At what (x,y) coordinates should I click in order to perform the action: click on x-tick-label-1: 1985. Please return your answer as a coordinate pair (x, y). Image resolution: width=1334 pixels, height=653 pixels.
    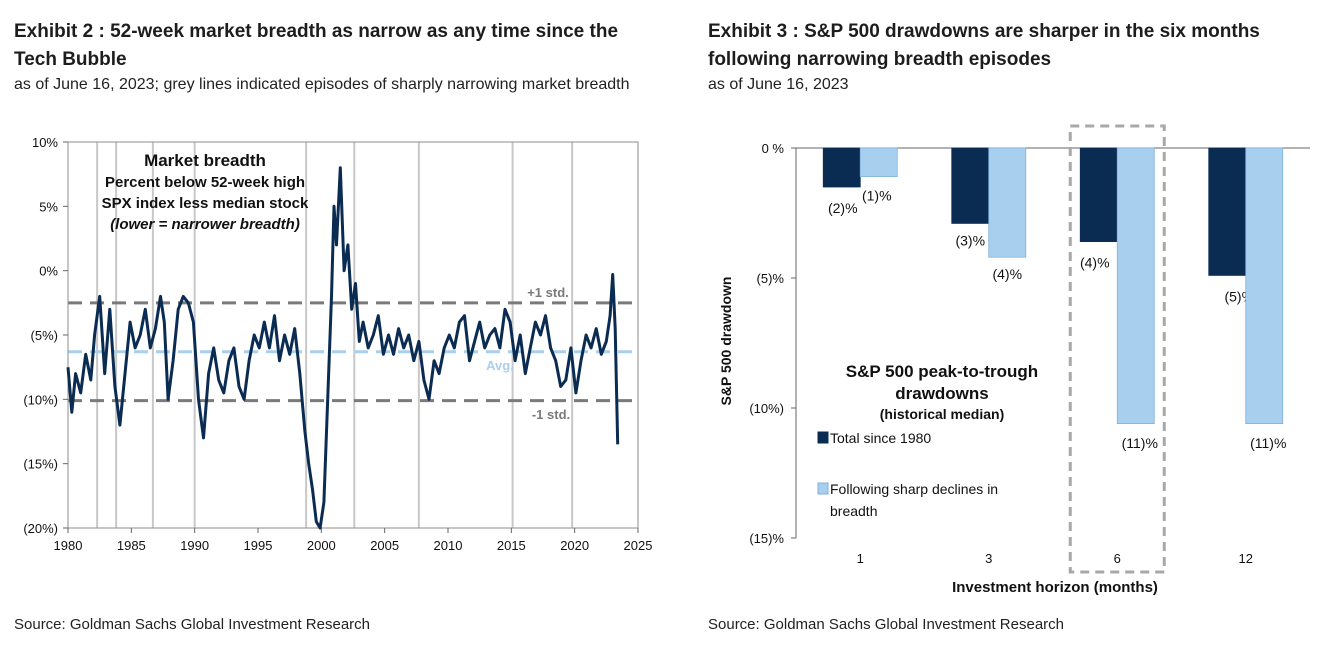
    Looking at the image, I should click on (131, 545).